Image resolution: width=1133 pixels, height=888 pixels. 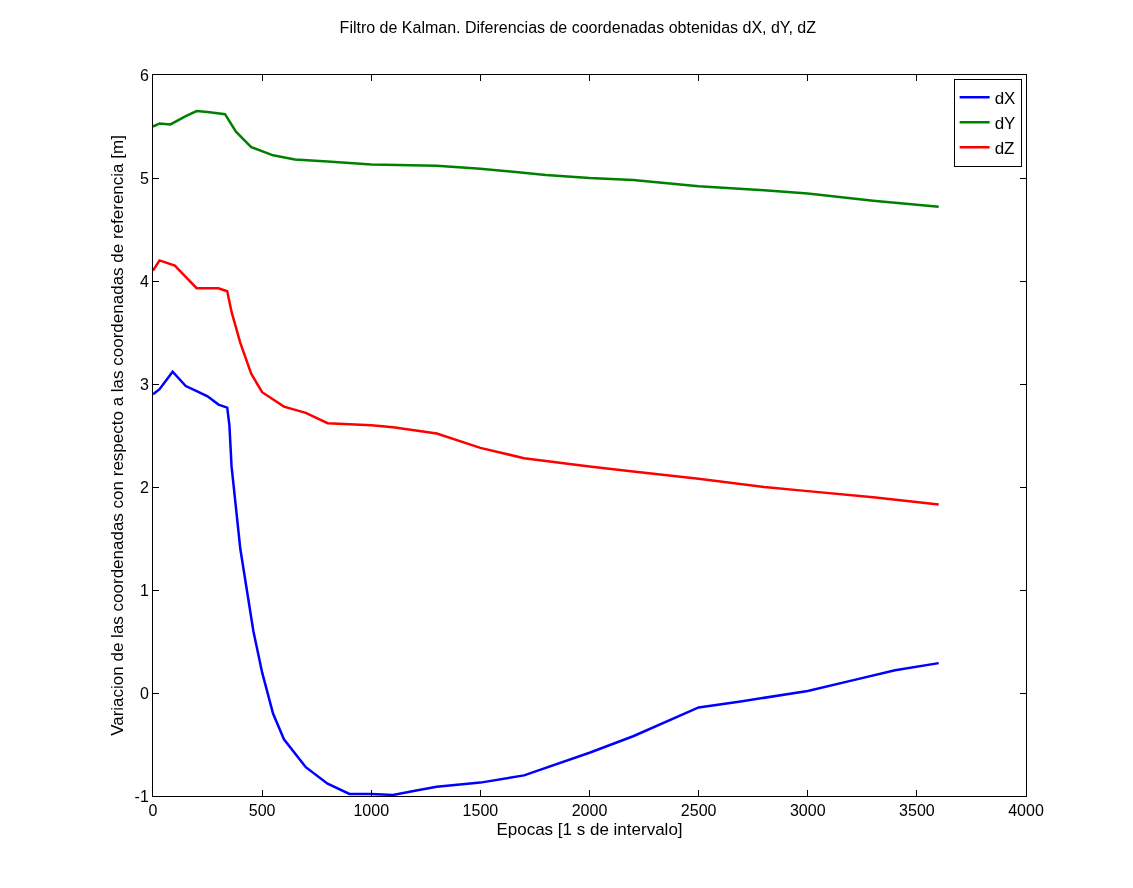 What do you see at coordinates (578, 28) in the screenshot?
I see `chart-title: Filtro de Kalman. Diferencias de coordenadas obtenidas dX, dY, dZ` at bounding box center [578, 28].